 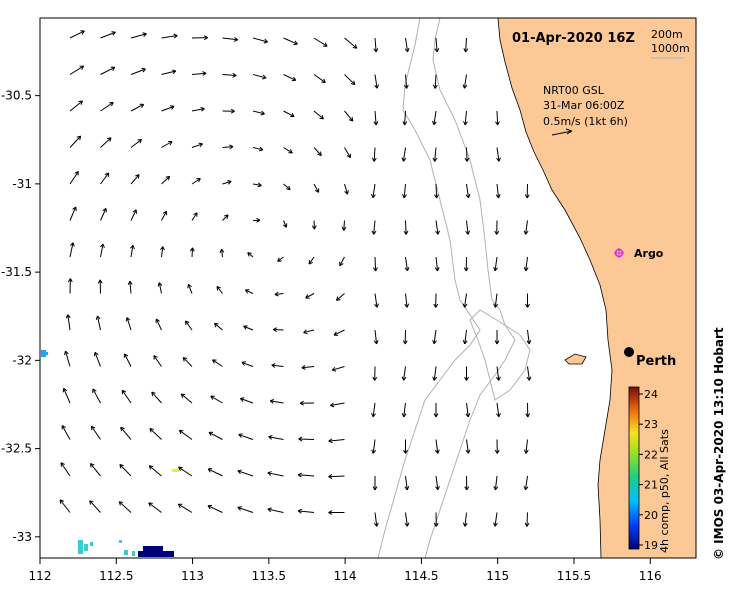 I want to click on x-tick-label: 113, so click(x=192, y=576).